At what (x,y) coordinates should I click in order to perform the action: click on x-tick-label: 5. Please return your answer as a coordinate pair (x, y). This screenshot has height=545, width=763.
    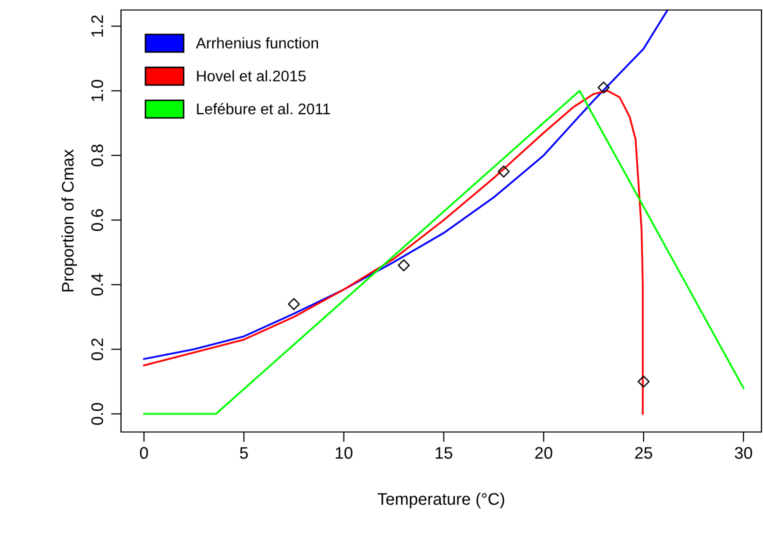
    Looking at the image, I should click on (244, 453).